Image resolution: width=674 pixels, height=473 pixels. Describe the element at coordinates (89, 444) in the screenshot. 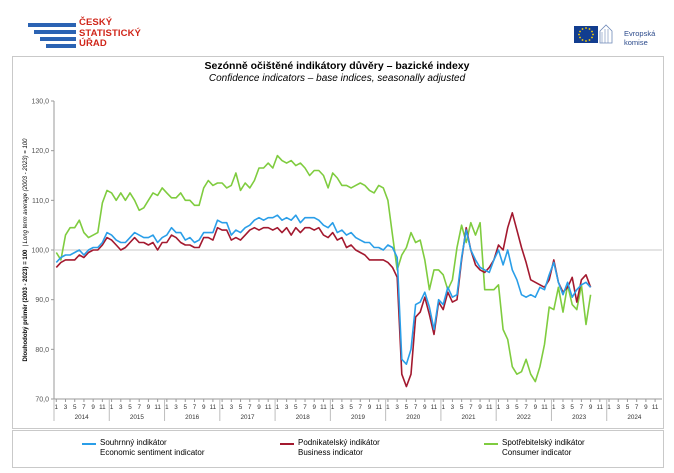

I see `legend-swatch-economic` at that location.